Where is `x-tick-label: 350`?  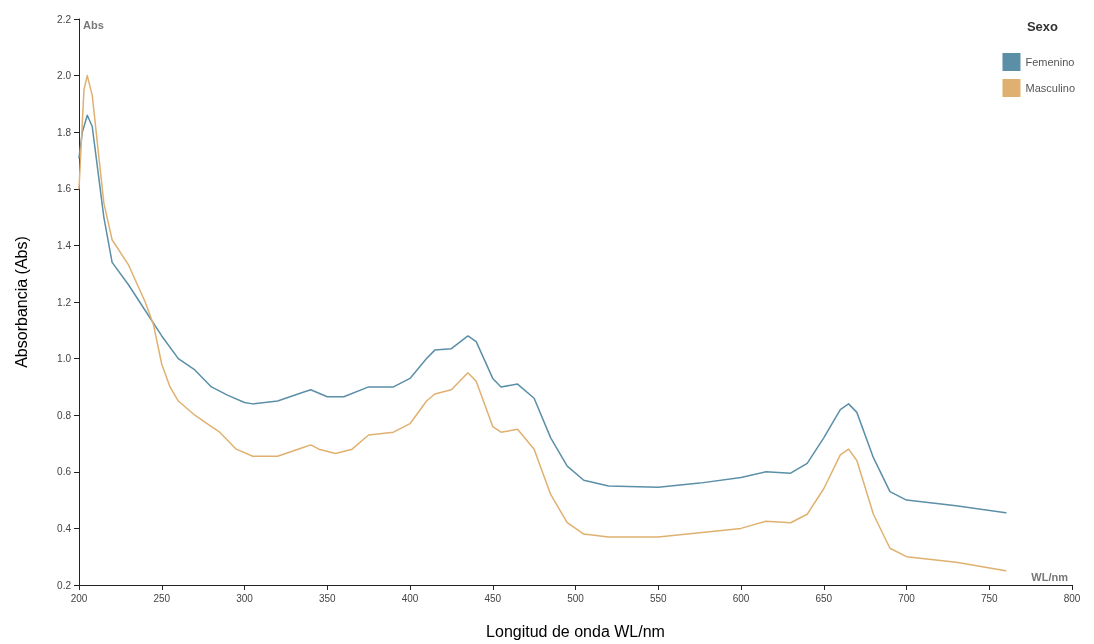
x-tick-label: 350 is located at coordinates (327, 598).